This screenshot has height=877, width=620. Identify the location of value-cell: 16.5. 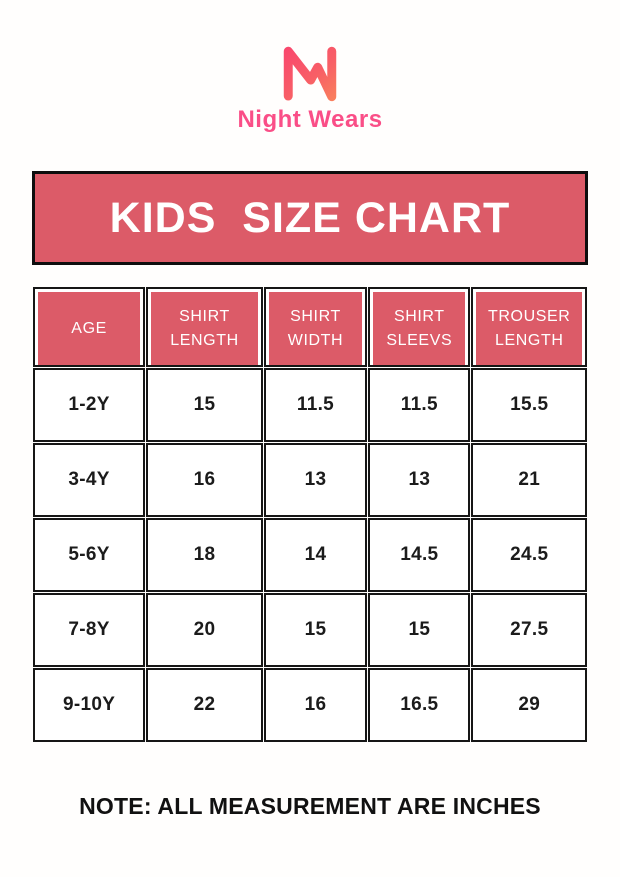
(419, 705).